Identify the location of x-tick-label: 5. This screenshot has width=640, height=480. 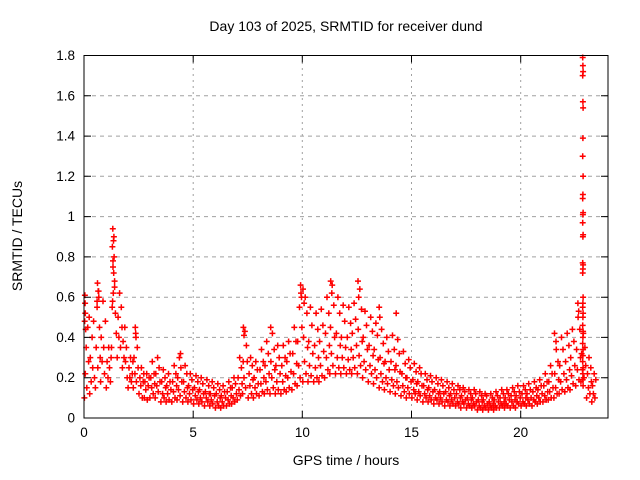
(193, 432).